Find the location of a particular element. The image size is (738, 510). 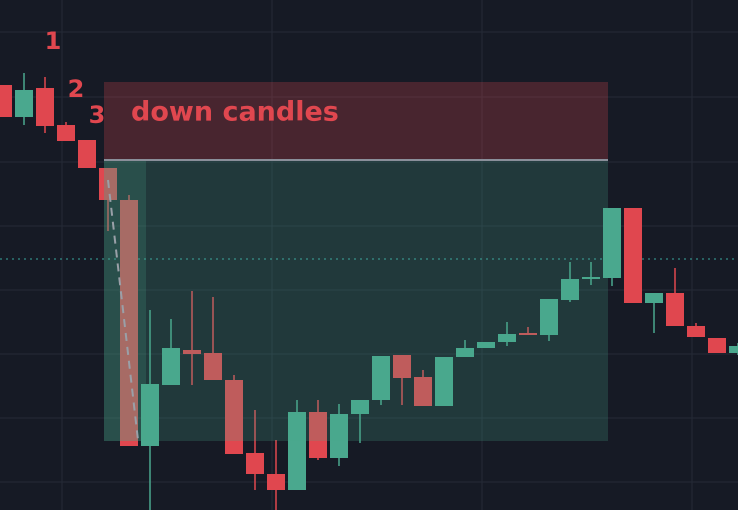

annotation: 3 is located at coordinates (97, 115).